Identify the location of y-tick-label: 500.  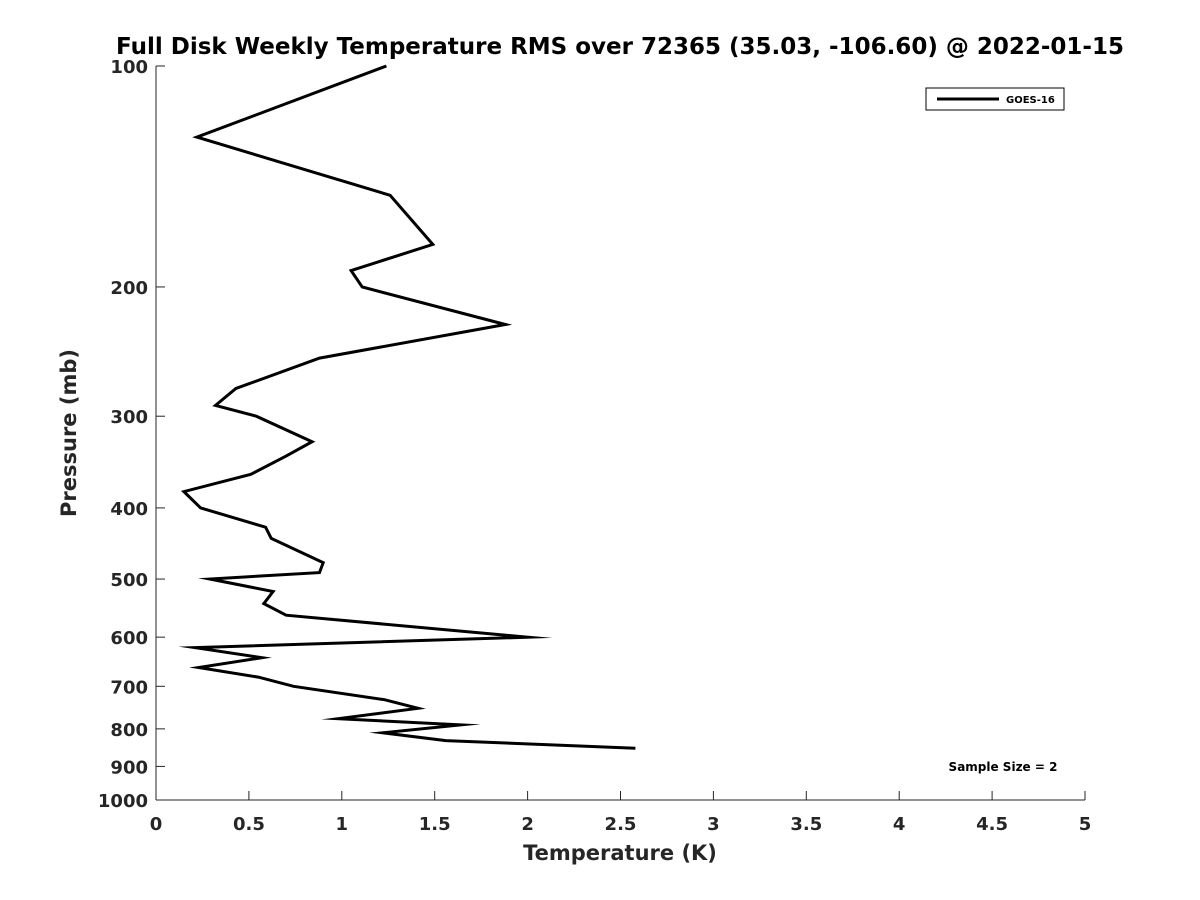
(129, 580).